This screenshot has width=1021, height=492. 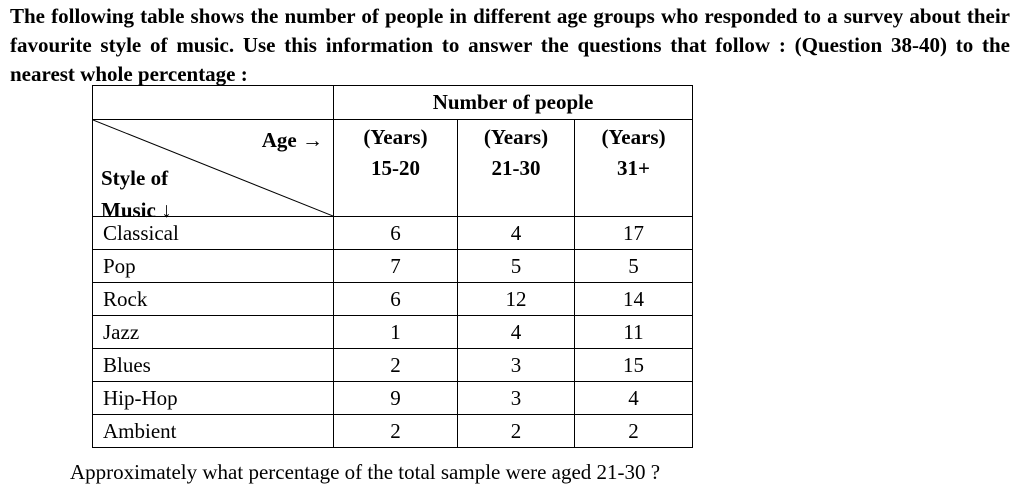 I want to click on count-cell: 11, so click(x=633, y=332).